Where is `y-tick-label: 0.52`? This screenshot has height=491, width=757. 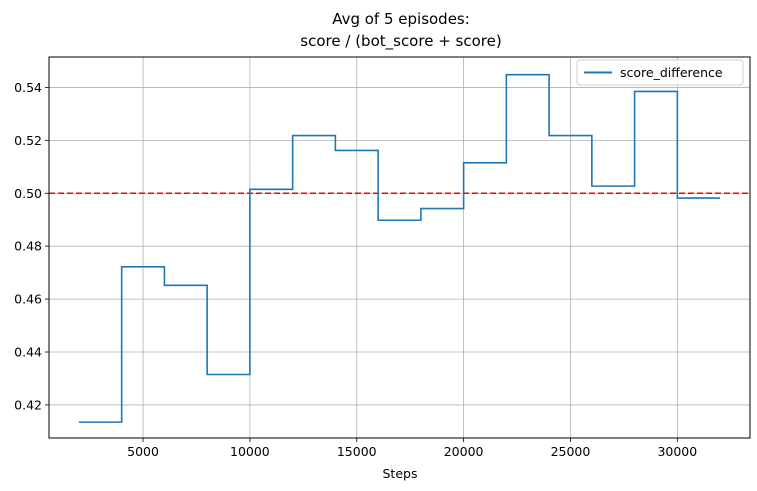 y-tick-label: 0.52 is located at coordinates (28, 140).